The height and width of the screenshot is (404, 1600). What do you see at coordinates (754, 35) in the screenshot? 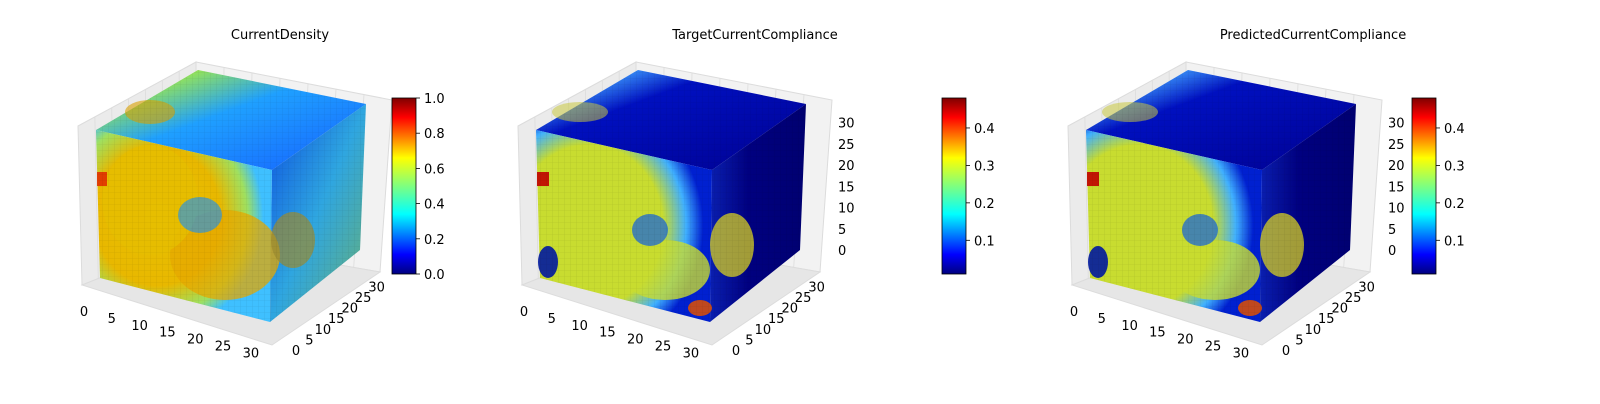
I see `panel-title: TargetCurrentCompliance` at bounding box center [754, 35].